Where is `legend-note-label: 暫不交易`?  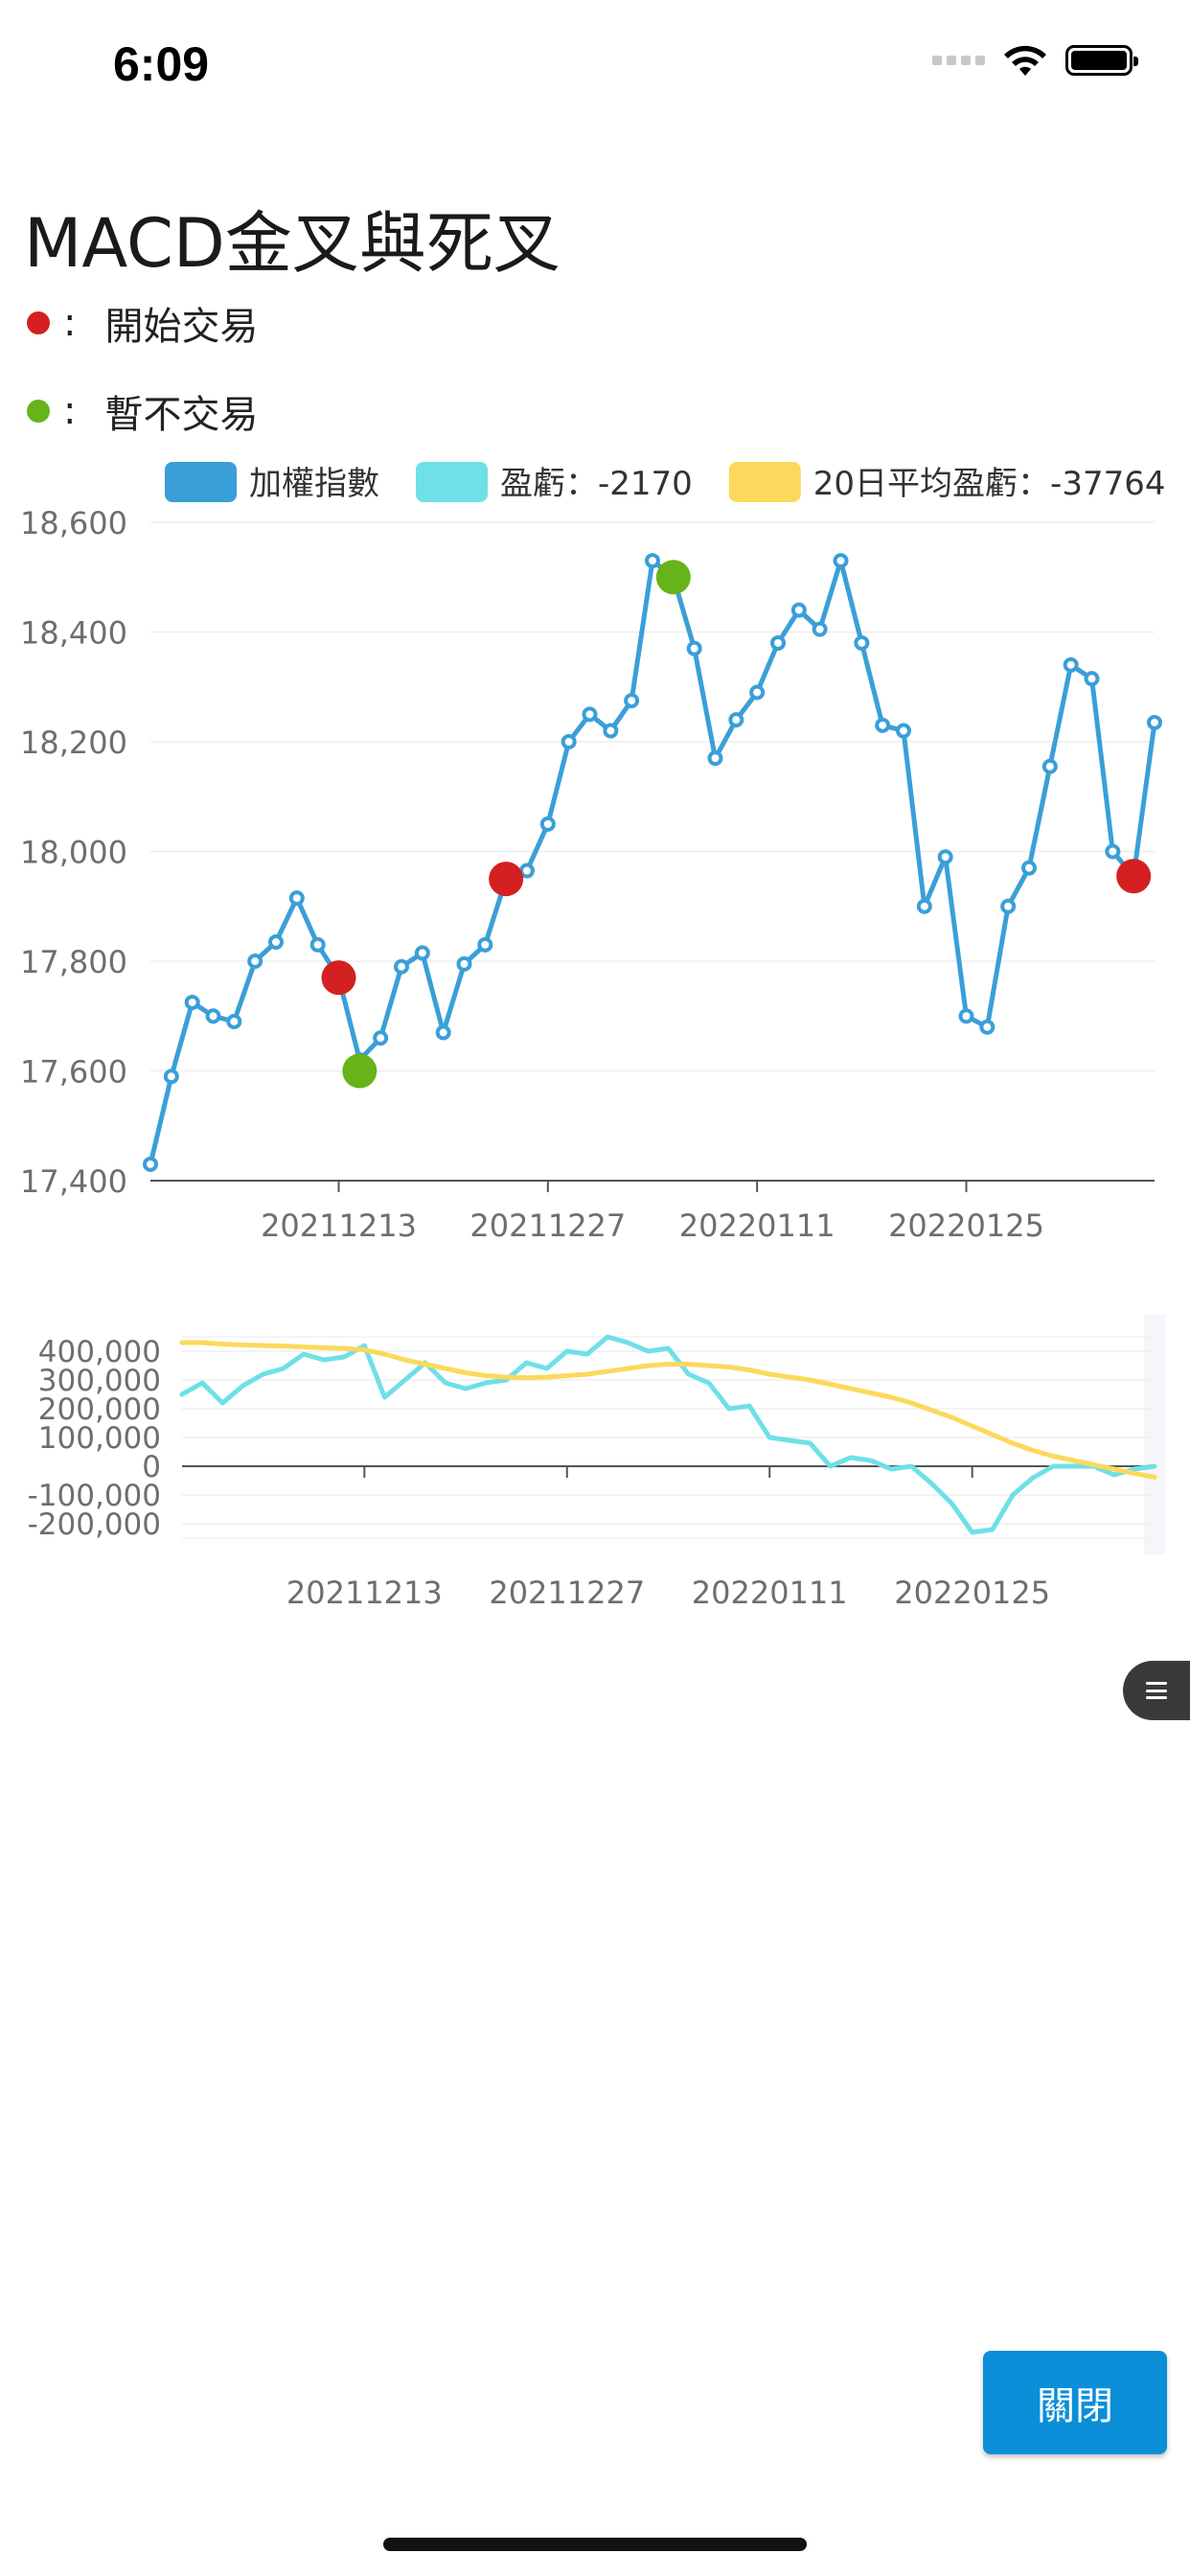
legend-note-label: 暫不交易 is located at coordinates (182, 415).